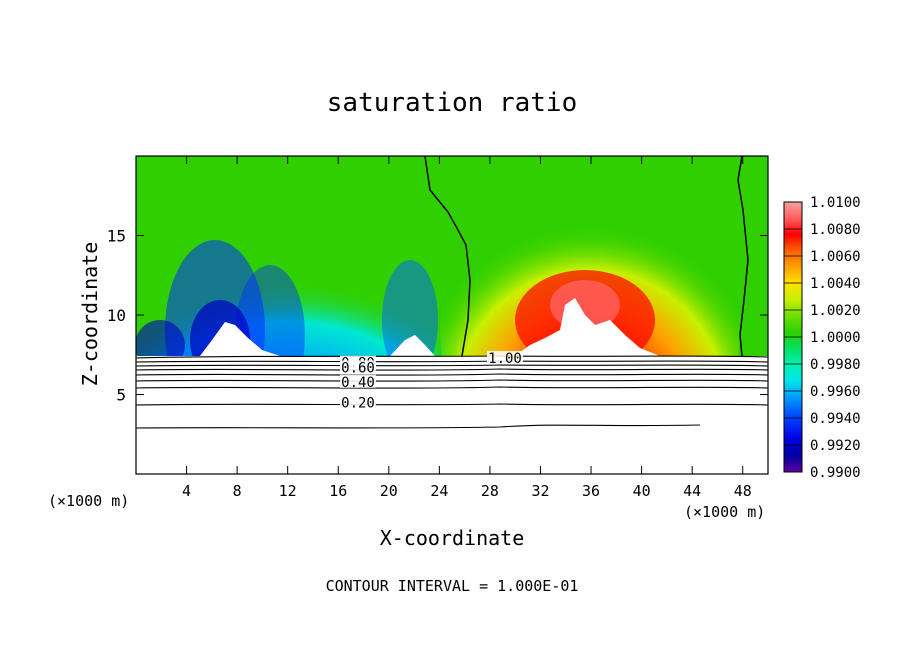 This screenshot has height=654, width=904. I want to click on colorbar-label: 0.9920, so click(835, 446).